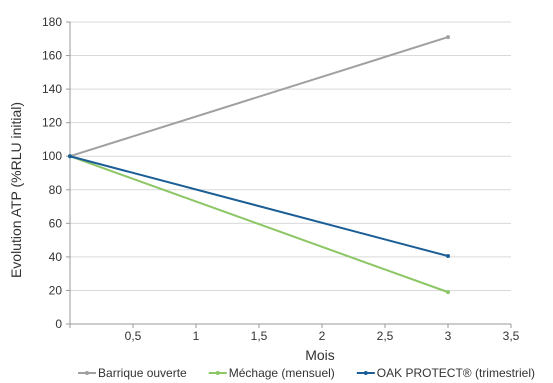  I want to click on y-tick-label: 160, so click(52, 56).